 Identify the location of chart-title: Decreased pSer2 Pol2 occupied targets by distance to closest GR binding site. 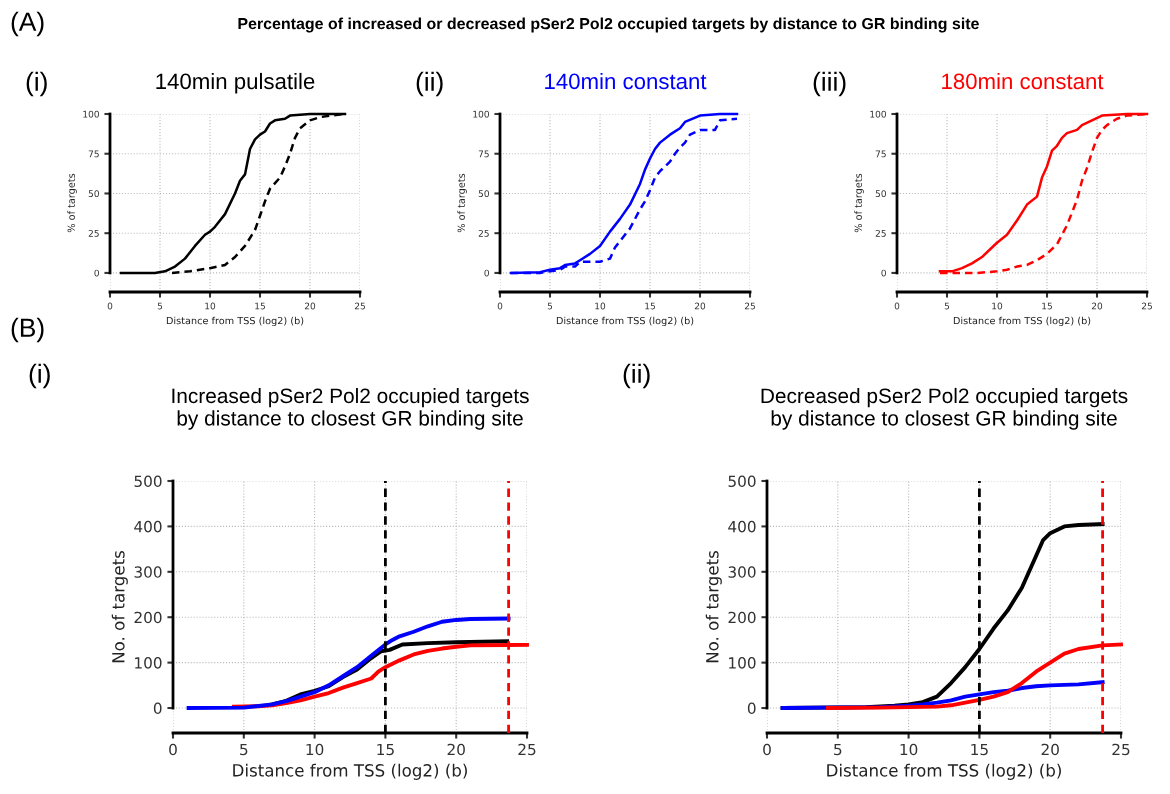
(944, 408).